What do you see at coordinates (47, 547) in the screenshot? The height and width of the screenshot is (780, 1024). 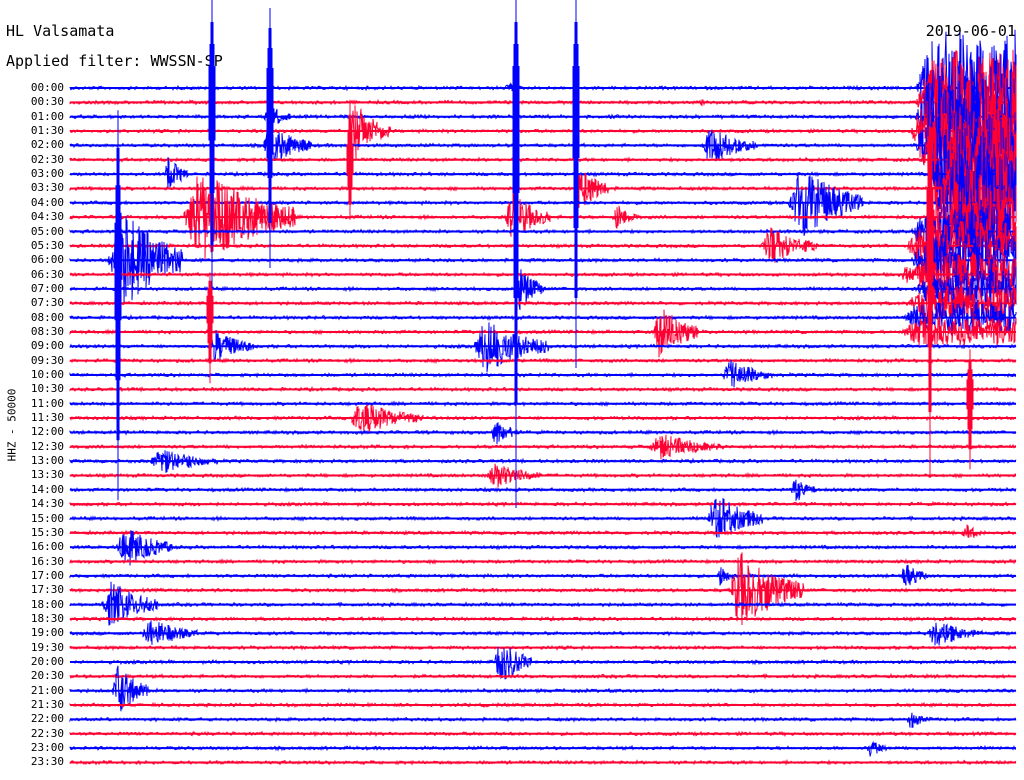 I see `time-label: 16:00` at bounding box center [47, 547].